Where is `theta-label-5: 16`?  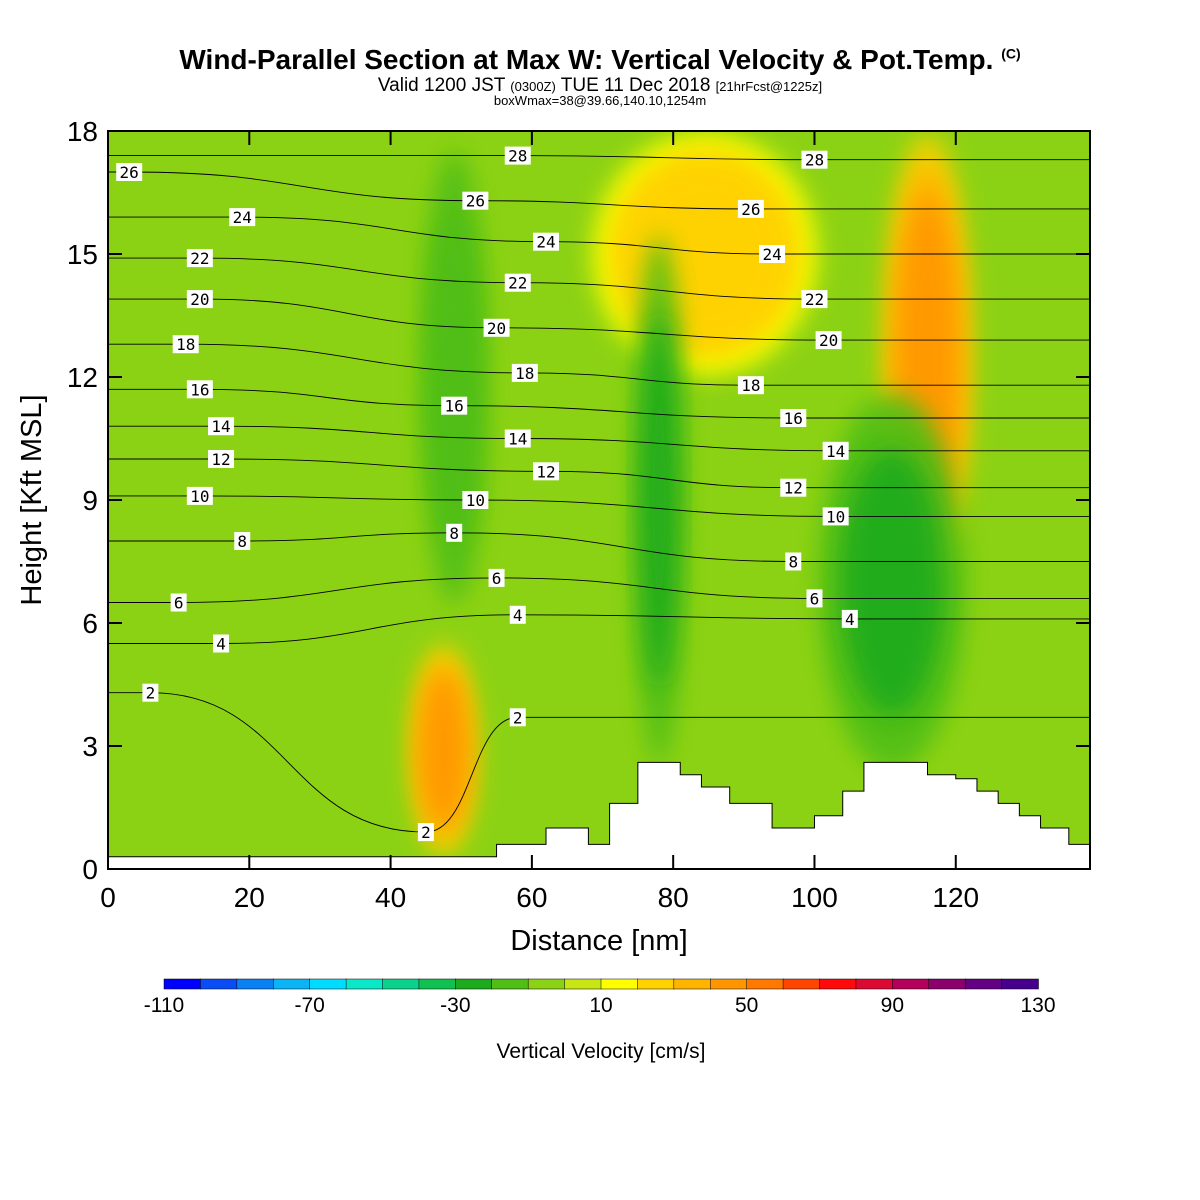 theta-label-5: 16 is located at coordinates (199, 389).